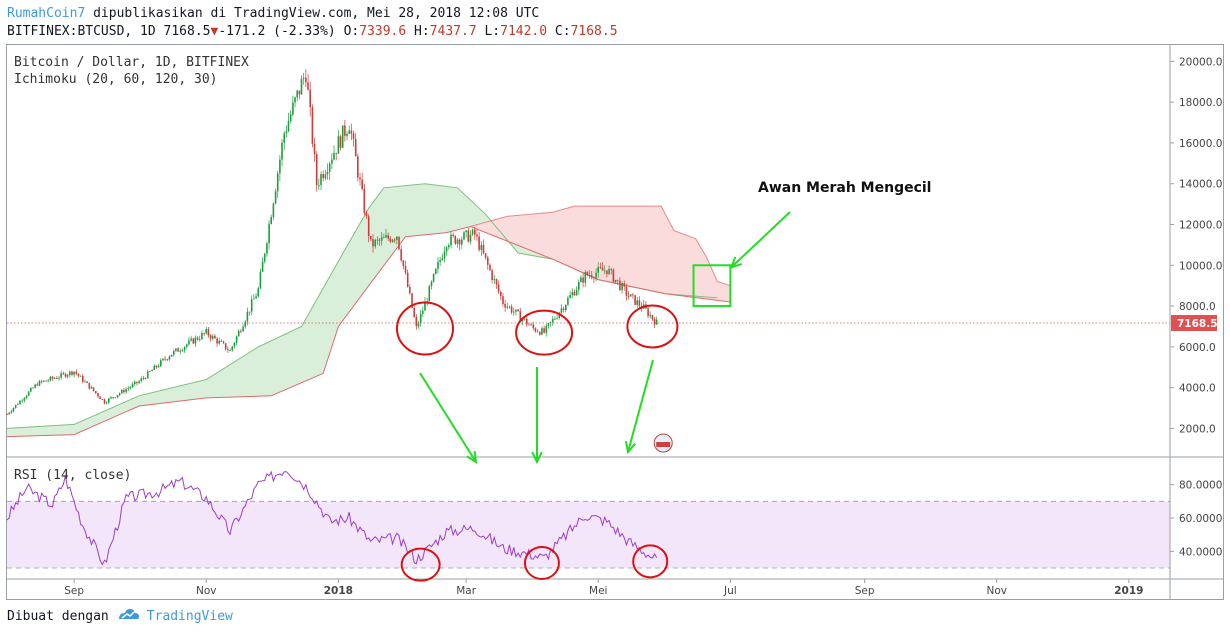 This screenshot has height=636, width=1230. I want to click on price-tick-label: 8000.0, so click(1197, 307).